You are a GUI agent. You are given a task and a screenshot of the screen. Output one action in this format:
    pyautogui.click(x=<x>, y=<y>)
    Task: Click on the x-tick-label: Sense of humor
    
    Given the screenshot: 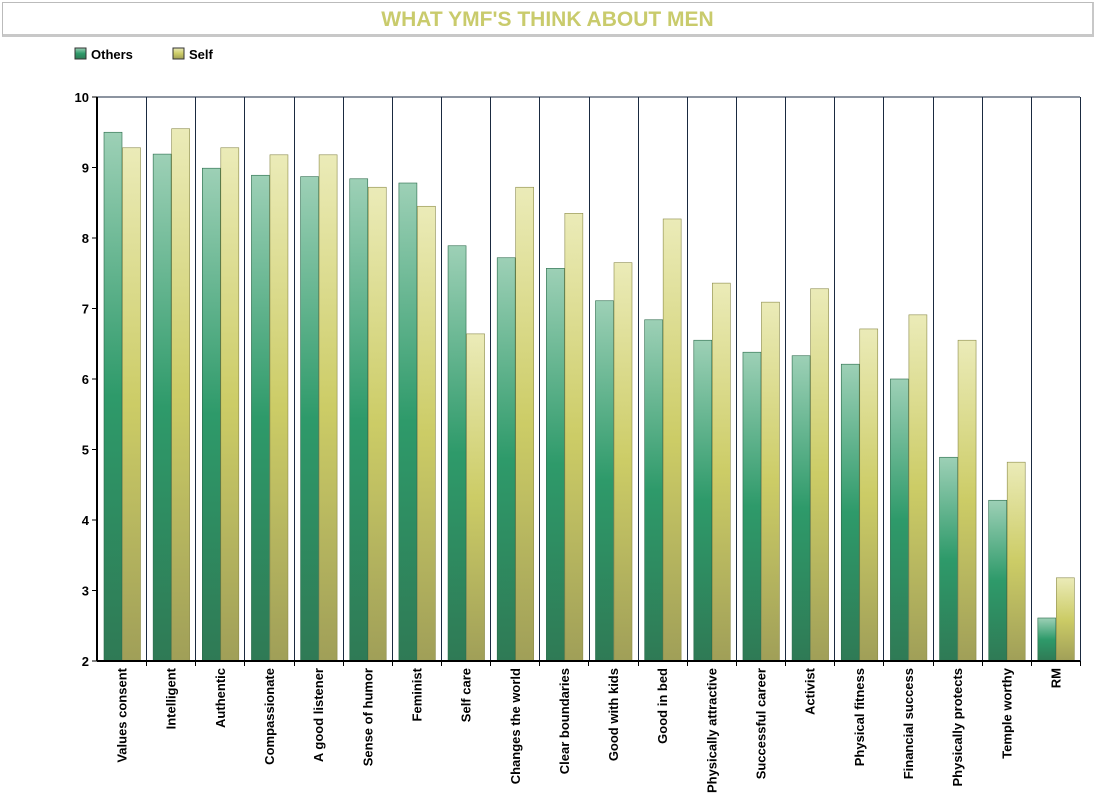 What is the action you would take?
    pyautogui.click(x=367, y=717)
    